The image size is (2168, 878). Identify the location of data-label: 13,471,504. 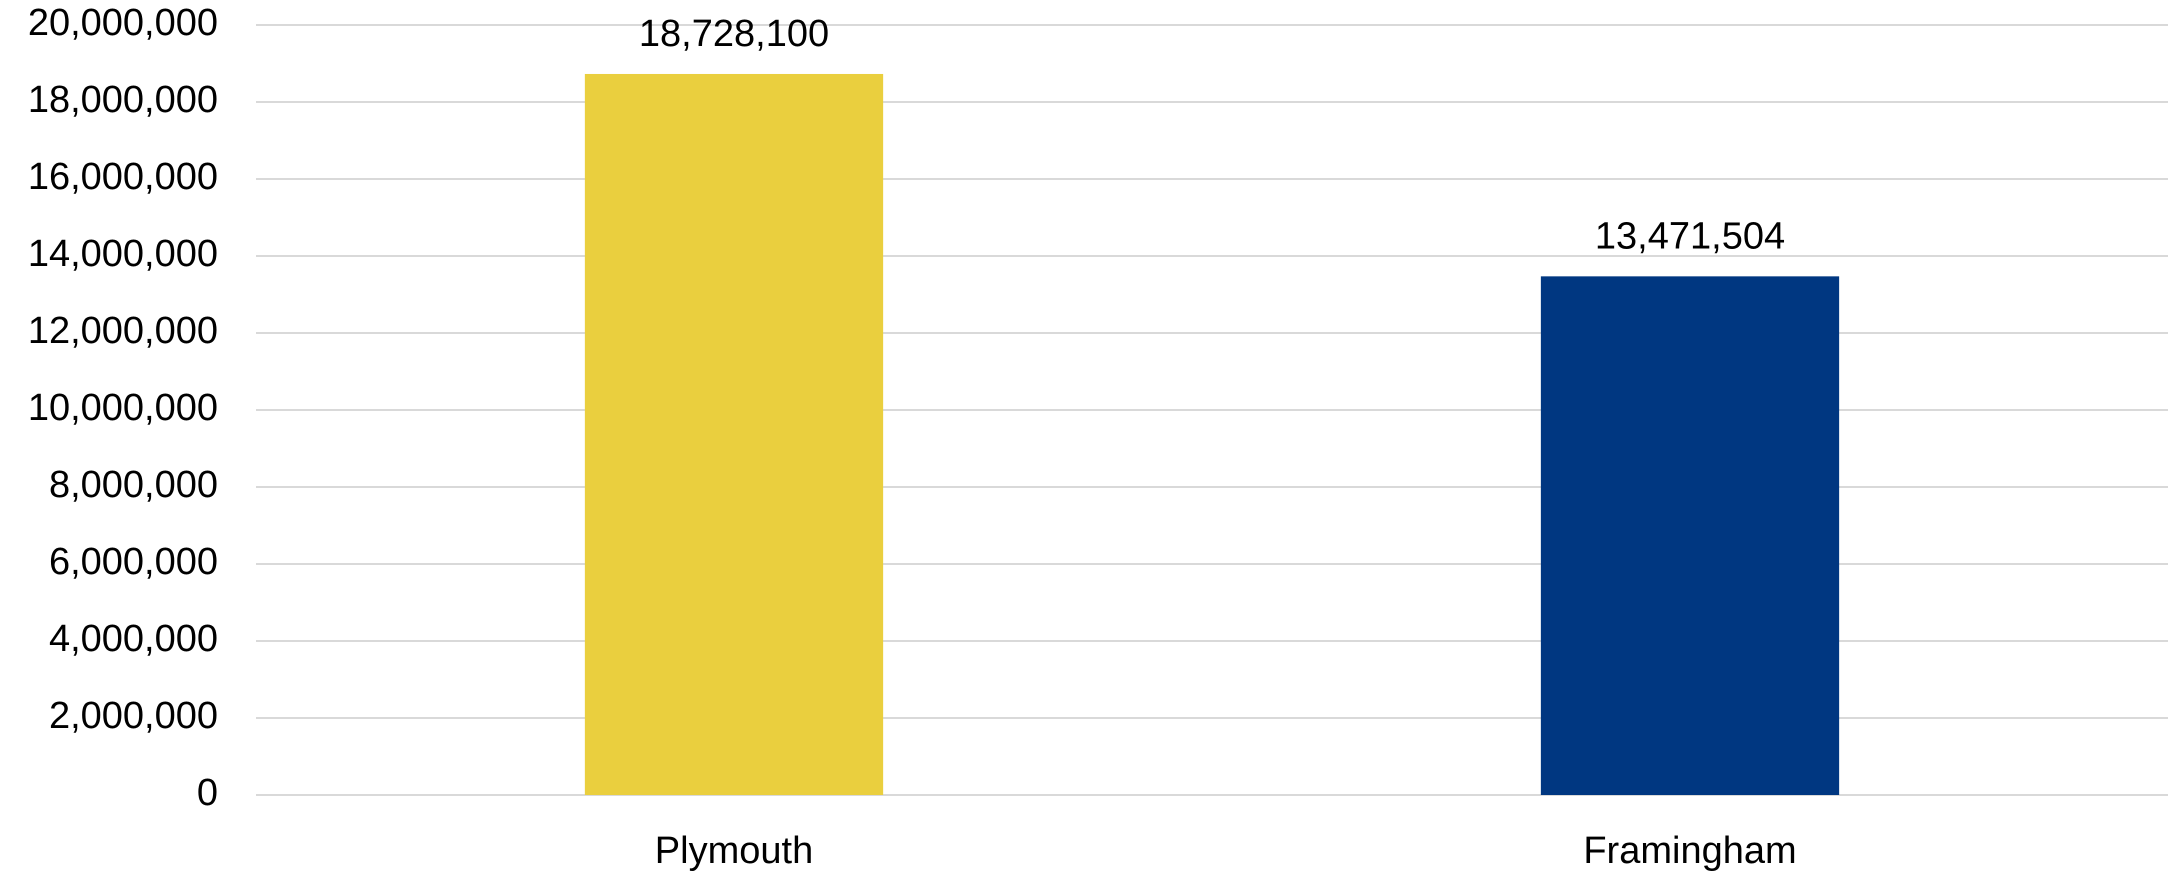
(1690, 236).